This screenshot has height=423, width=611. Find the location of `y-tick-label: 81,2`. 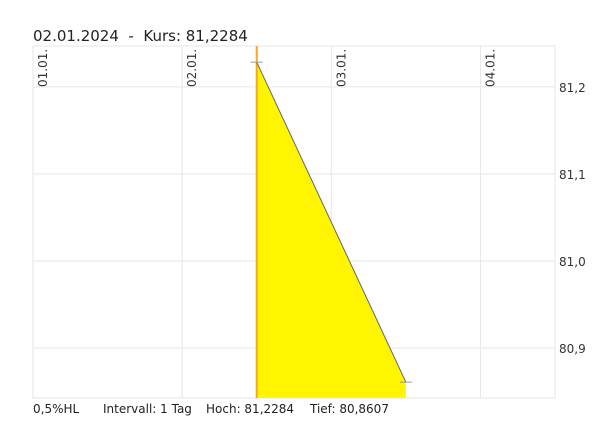

y-tick-label: 81,2 is located at coordinates (572, 88).